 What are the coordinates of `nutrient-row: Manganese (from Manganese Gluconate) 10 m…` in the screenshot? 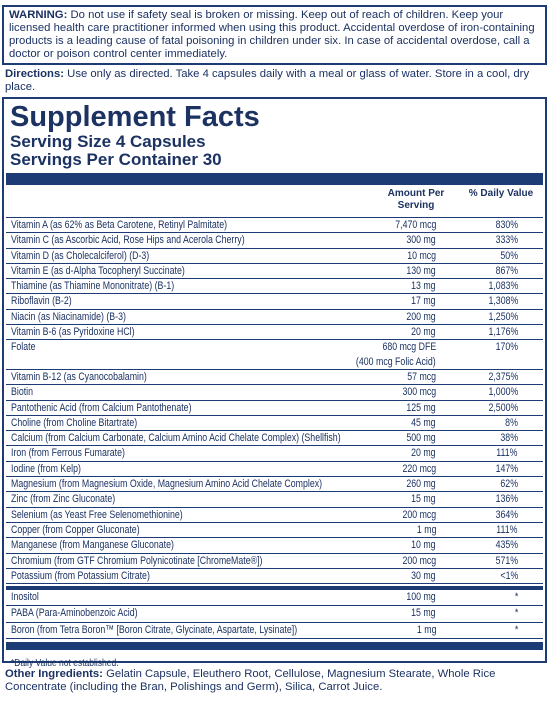 It's located at (274, 546).